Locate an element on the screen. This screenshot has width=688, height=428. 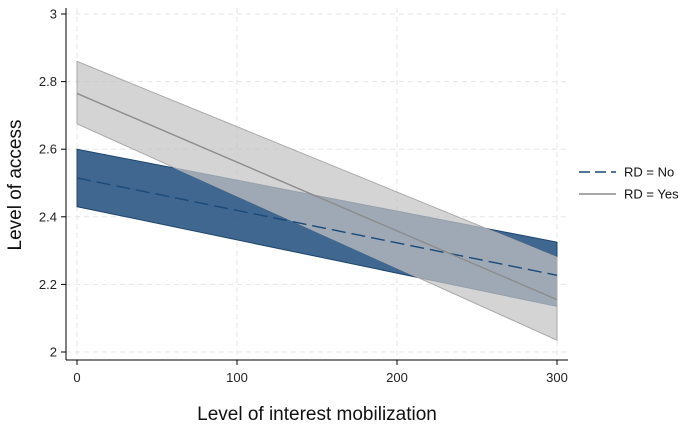
x-tick-label: 300 is located at coordinates (557, 377).